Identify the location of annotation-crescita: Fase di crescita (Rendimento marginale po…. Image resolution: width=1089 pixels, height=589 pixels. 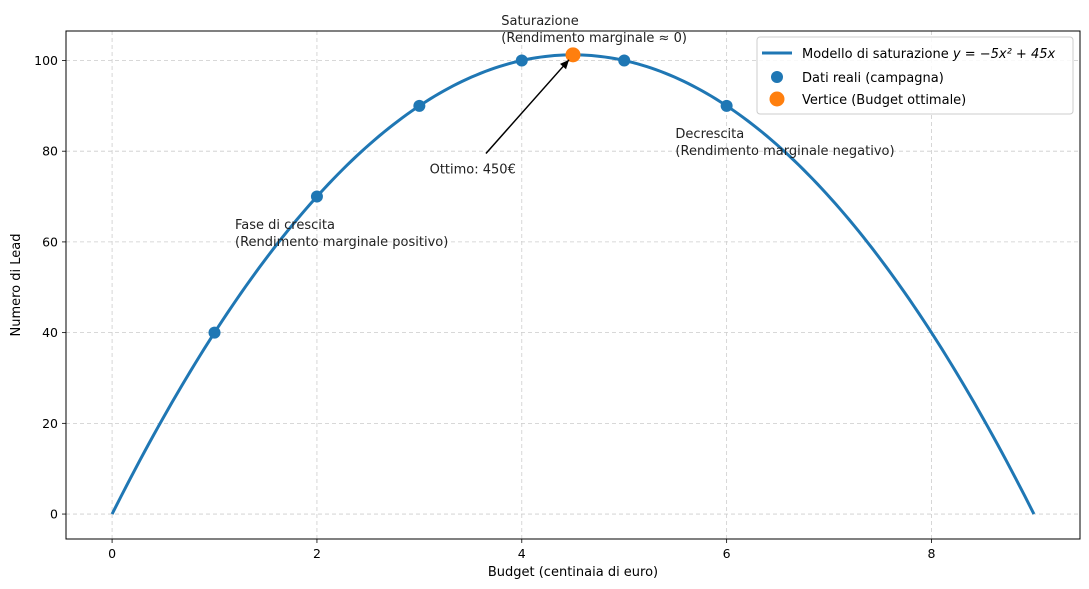
(341, 234).